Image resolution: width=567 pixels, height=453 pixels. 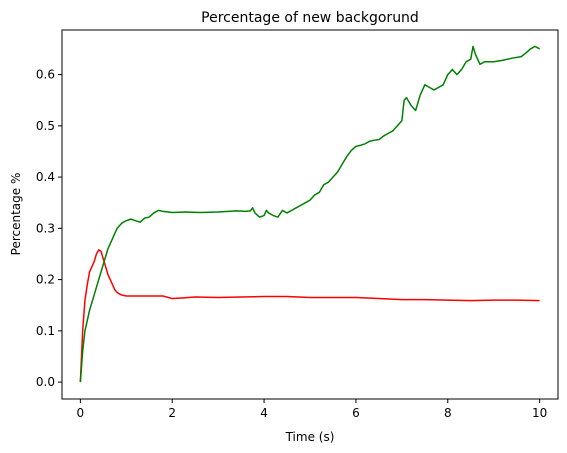 I want to click on x-tick-label: 8, so click(x=448, y=413).